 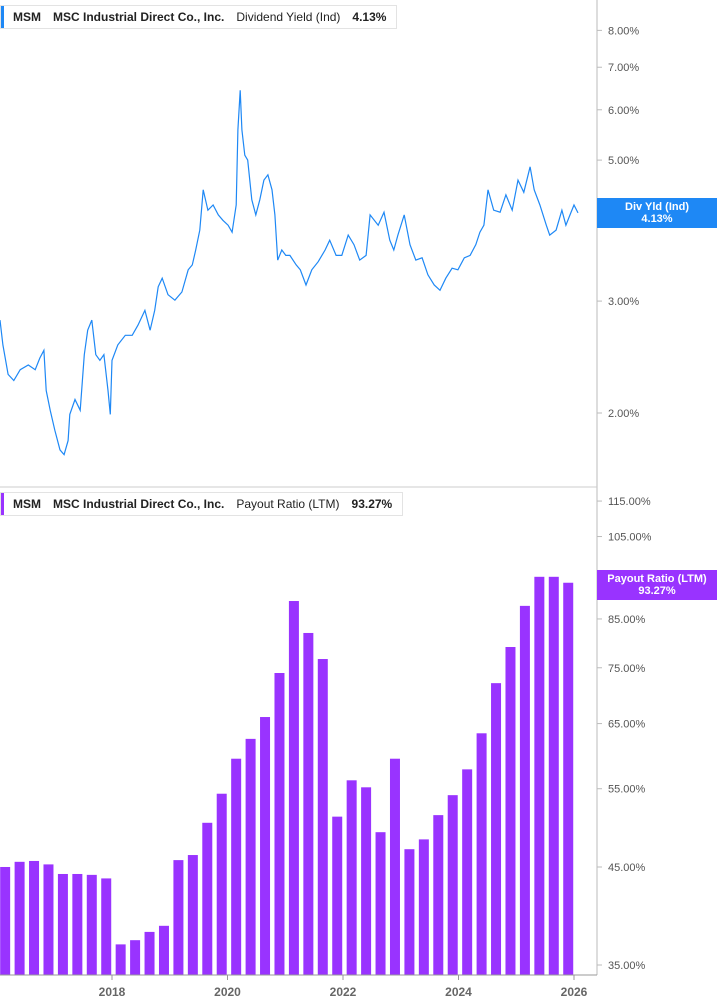 I want to click on tag-value: 93.27%, so click(x=657, y=591).